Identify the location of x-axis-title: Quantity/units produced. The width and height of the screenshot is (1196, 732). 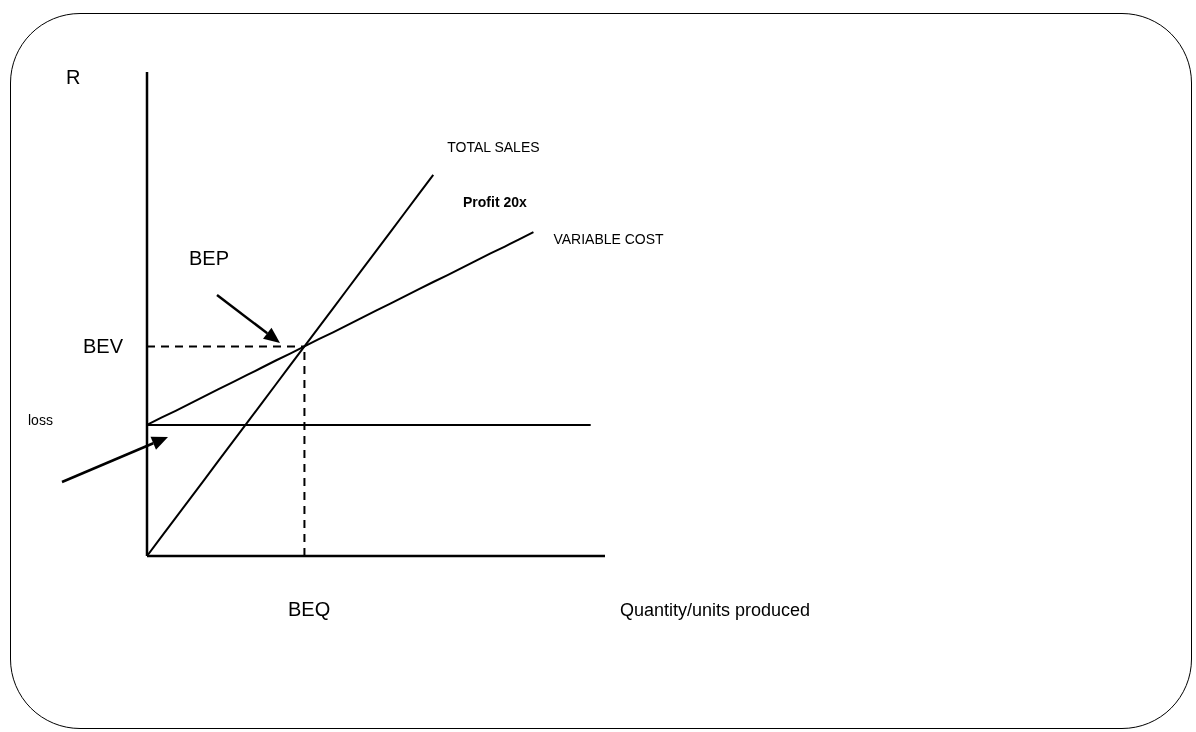
(715, 610).